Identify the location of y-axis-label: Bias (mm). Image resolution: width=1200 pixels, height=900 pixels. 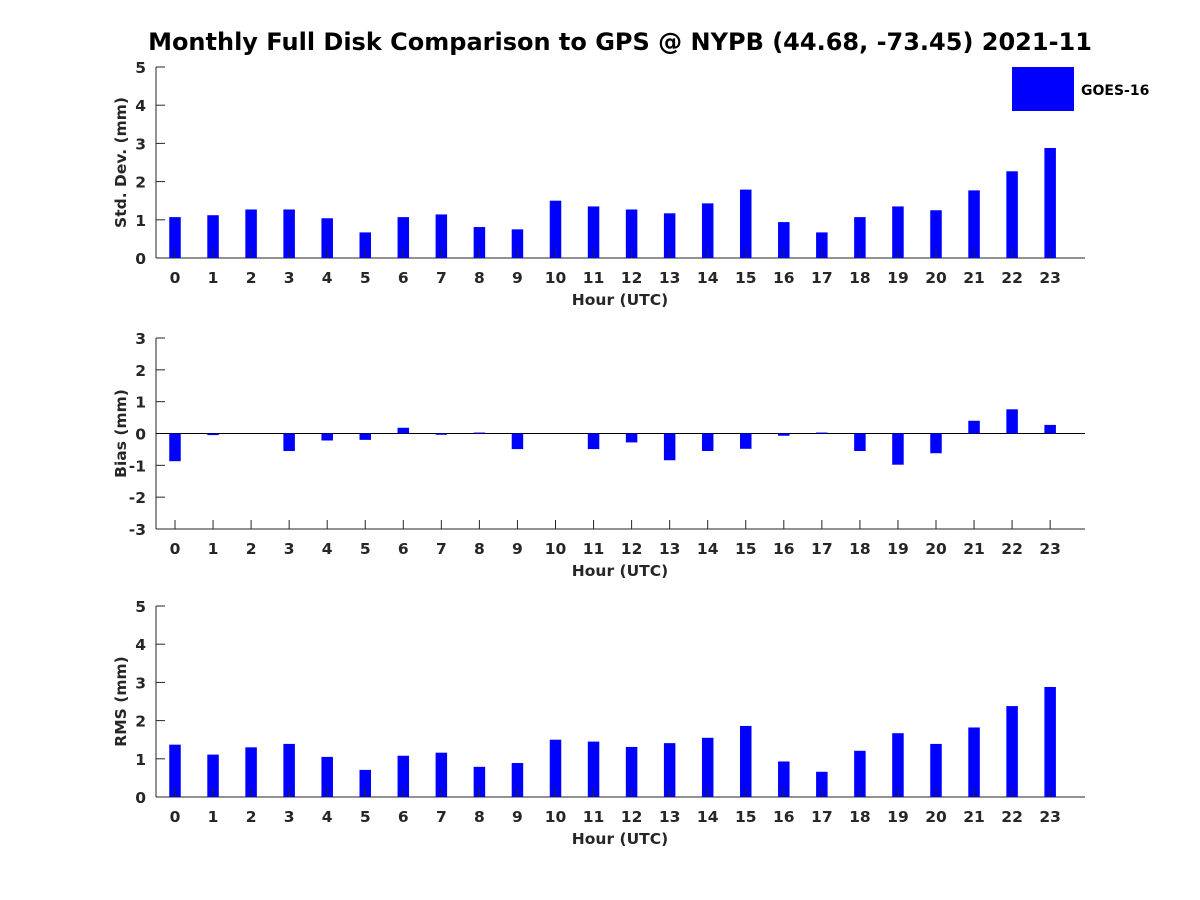
(121, 433).